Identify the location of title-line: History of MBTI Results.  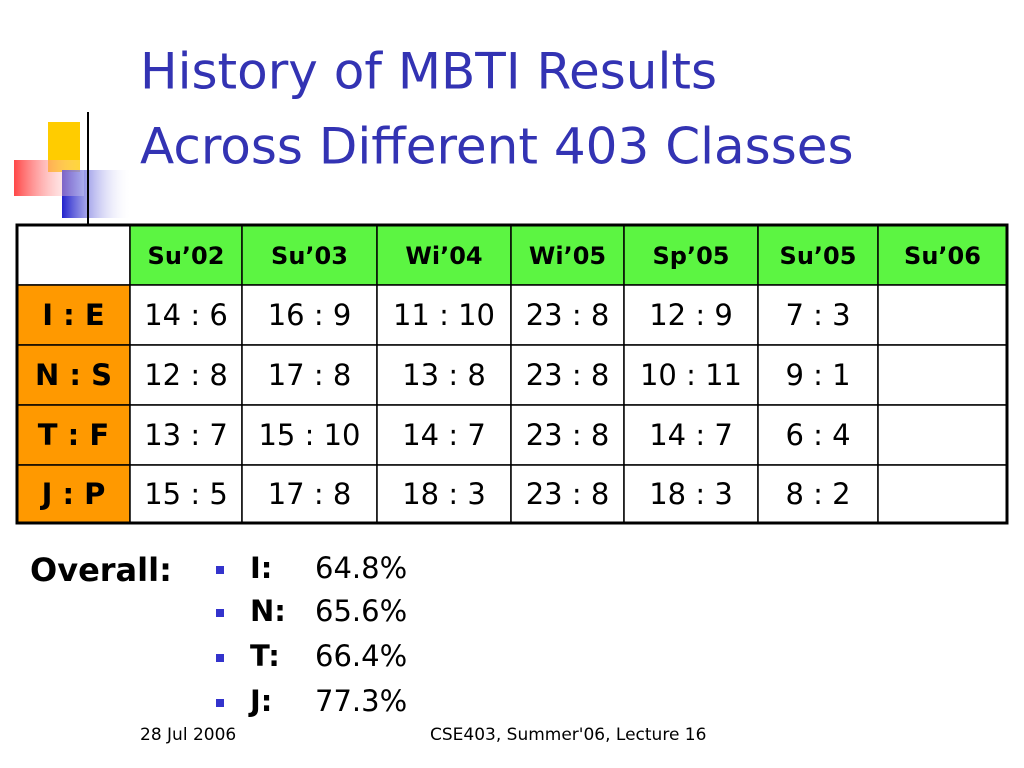
(428, 72).